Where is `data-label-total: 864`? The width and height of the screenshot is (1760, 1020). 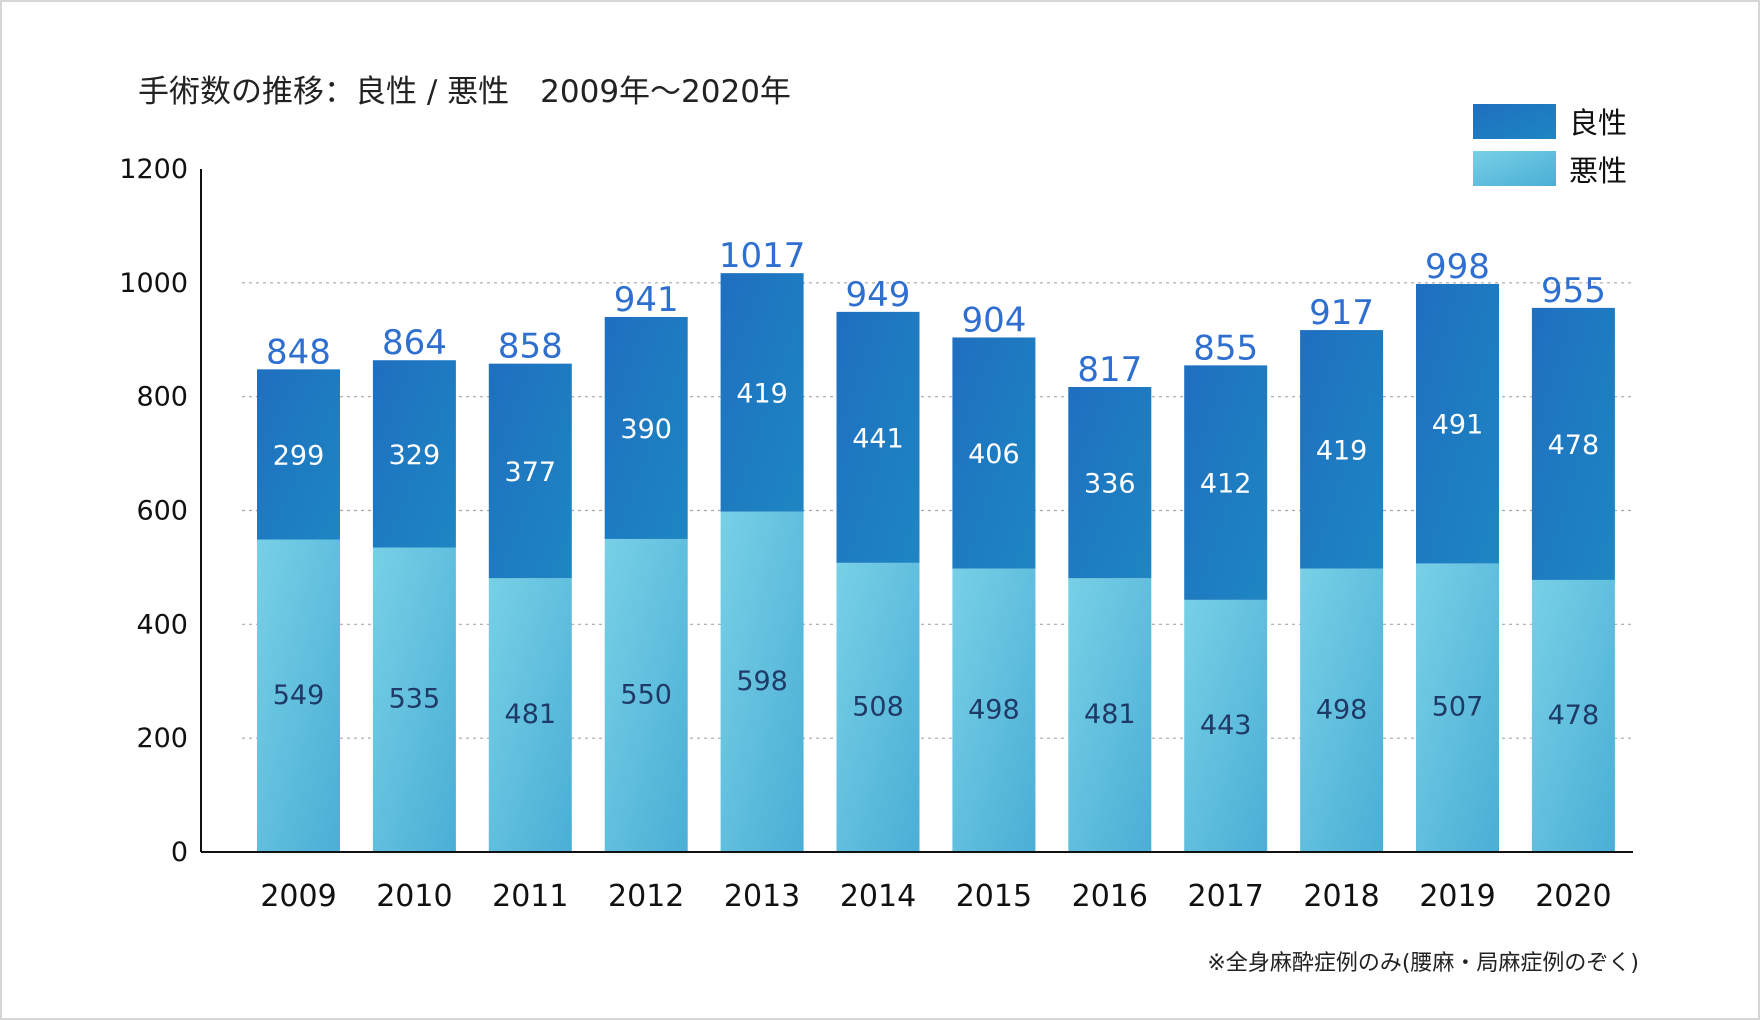 data-label-total: 864 is located at coordinates (414, 343).